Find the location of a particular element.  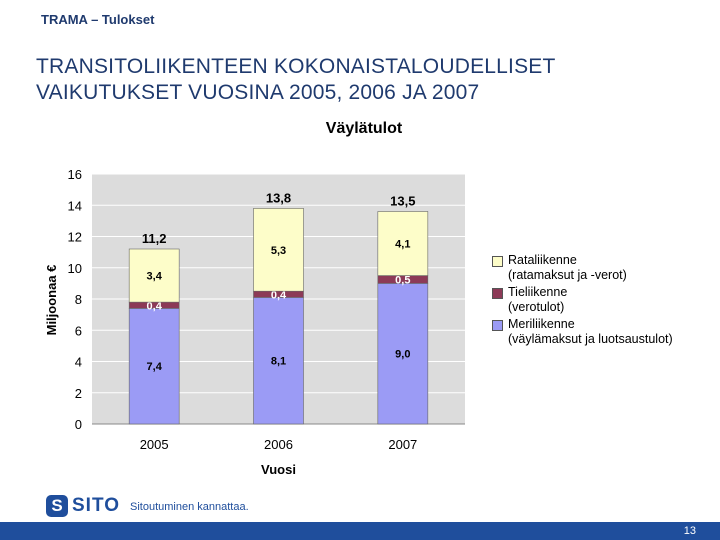

legend-note: (ratamaksut ja -verot) is located at coordinates (567, 275).